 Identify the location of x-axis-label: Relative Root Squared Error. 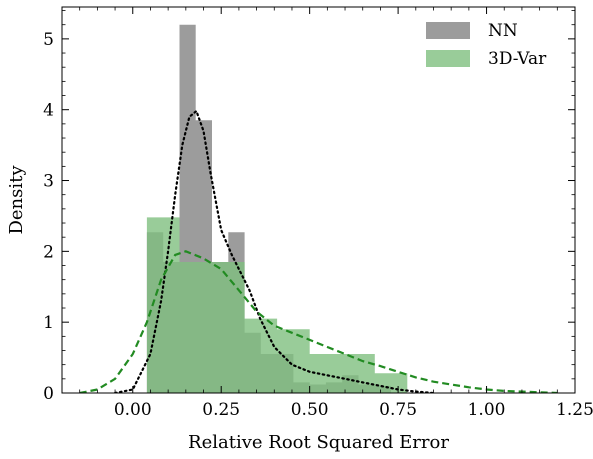
(318, 442).